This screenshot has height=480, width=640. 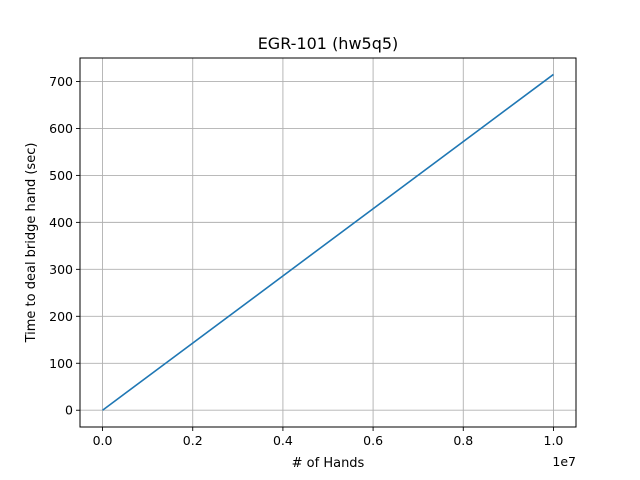 What do you see at coordinates (69, 410) in the screenshot?
I see `y-tick-label: 0` at bounding box center [69, 410].